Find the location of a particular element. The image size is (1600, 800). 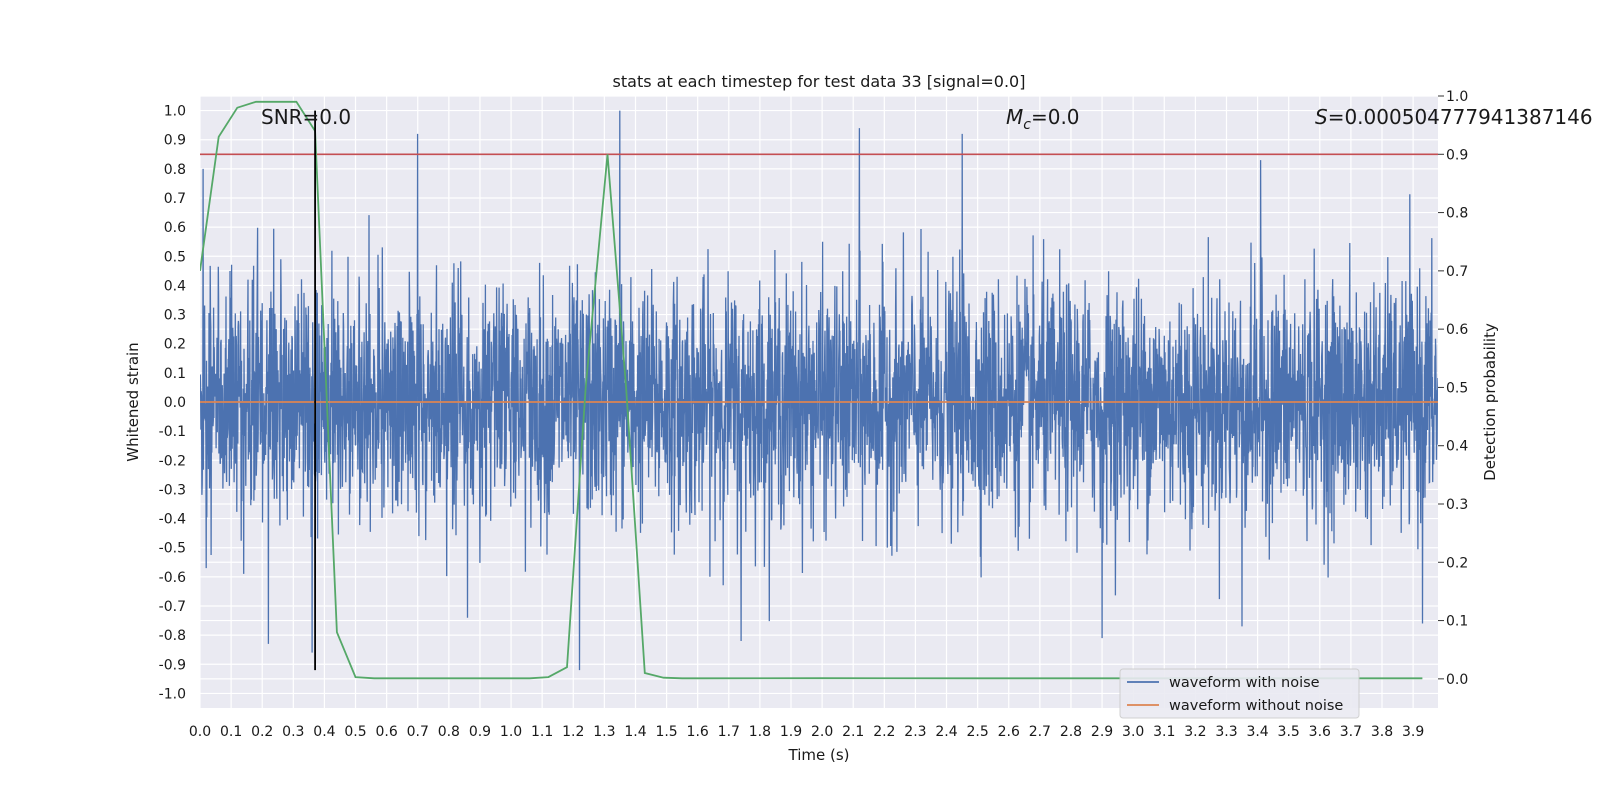

legend-label-clean: waveform without noise is located at coordinates (1256, 706).